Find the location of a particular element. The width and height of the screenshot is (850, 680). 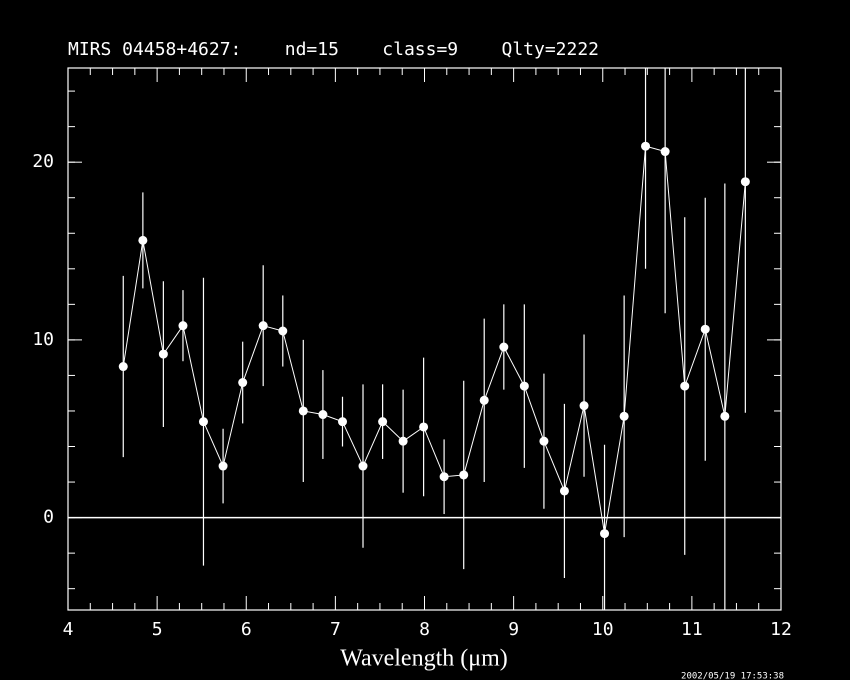

y-tick-label: 20 is located at coordinates (43, 161).